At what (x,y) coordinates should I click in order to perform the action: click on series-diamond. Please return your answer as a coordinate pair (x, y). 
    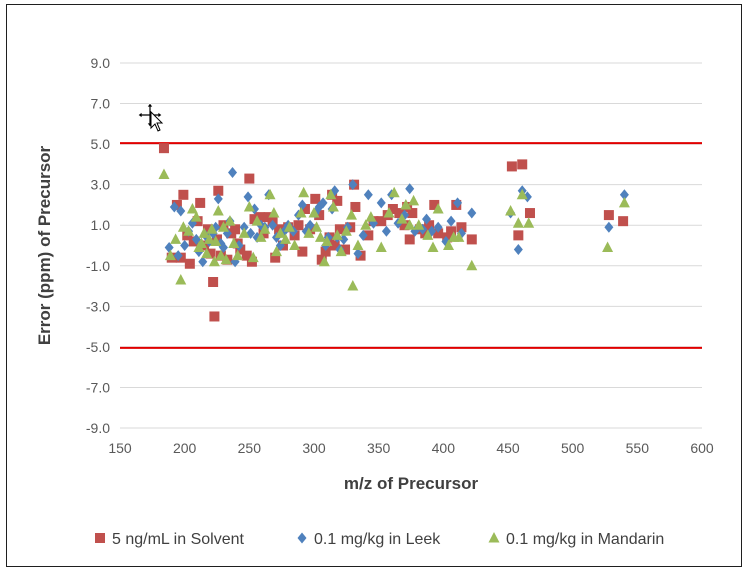
    Looking at the image, I should click on (396, 217).